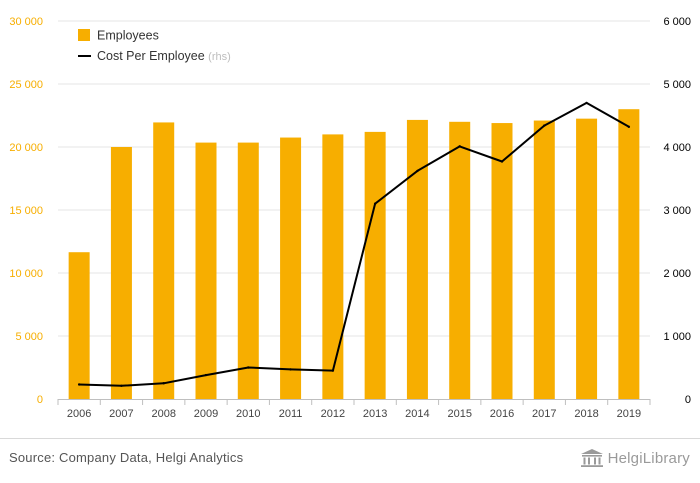  Describe the element at coordinates (648, 458) in the screenshot. I see `logo-text: HelgiLibrary` at that location.